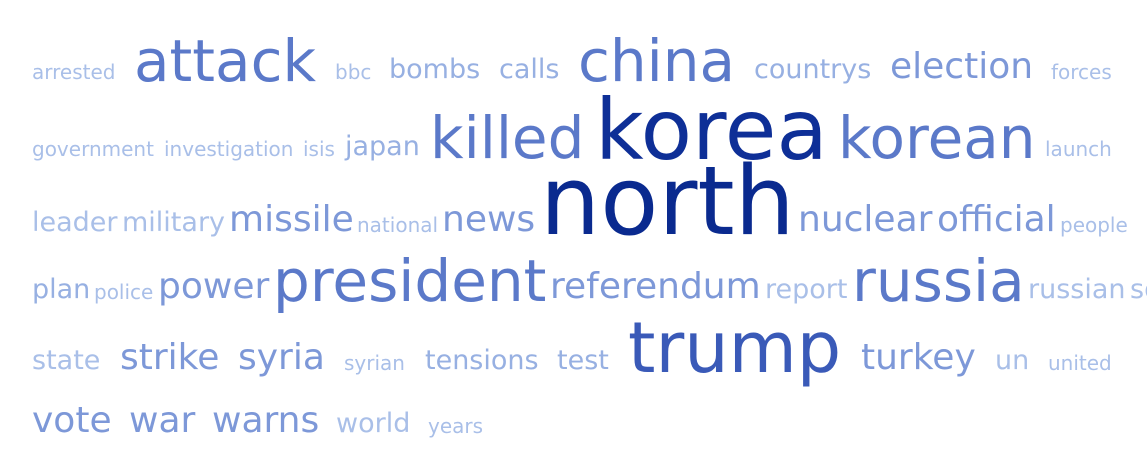 The width and height of the screenshot is (1147, 469). Describe the element at coordinates (72, 420) in the screenshot. I see `word-vote: vote` at that location.